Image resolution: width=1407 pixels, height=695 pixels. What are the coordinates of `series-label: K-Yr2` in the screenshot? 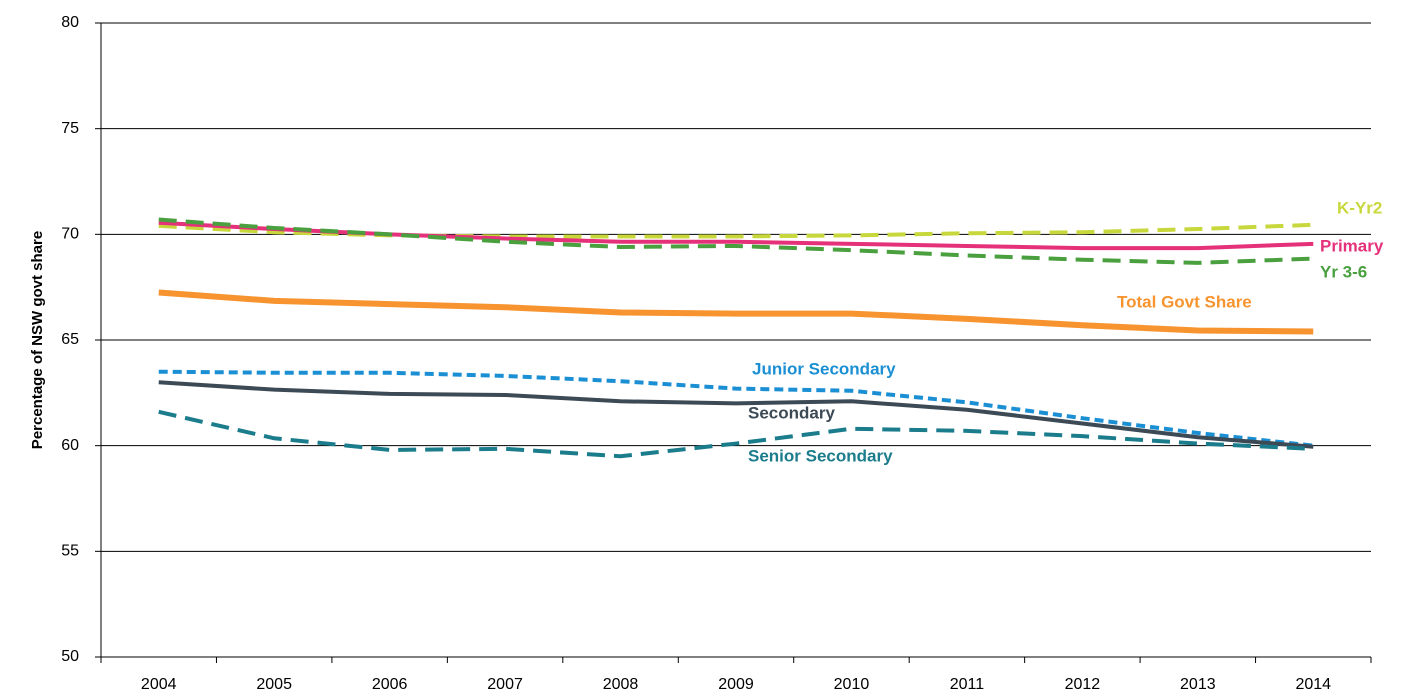 It's located at (1359, 207).